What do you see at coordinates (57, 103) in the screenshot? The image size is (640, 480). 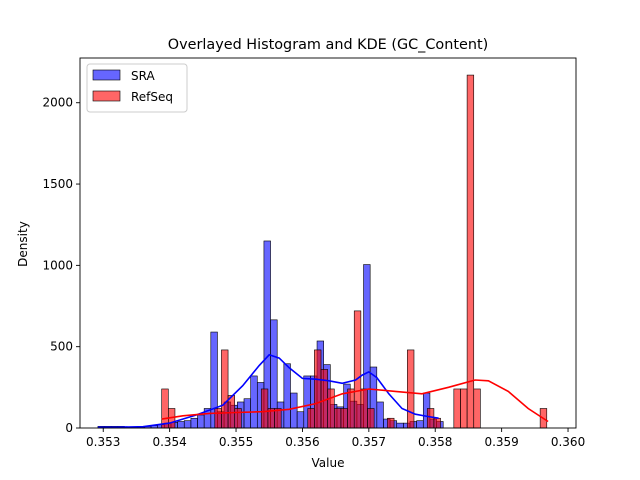 I see `y-tick-label: 2000` at bounding box center [57, 103].